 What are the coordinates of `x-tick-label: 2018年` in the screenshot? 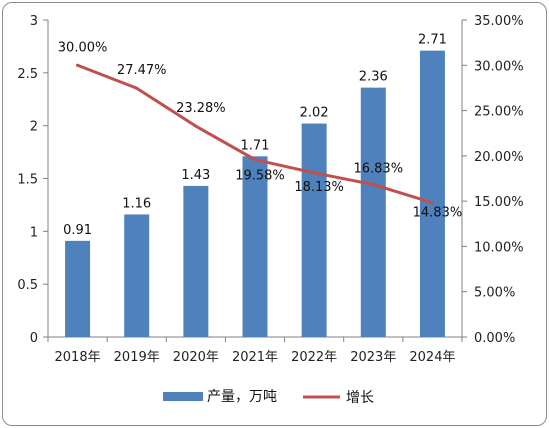 It's located at (78, 357).